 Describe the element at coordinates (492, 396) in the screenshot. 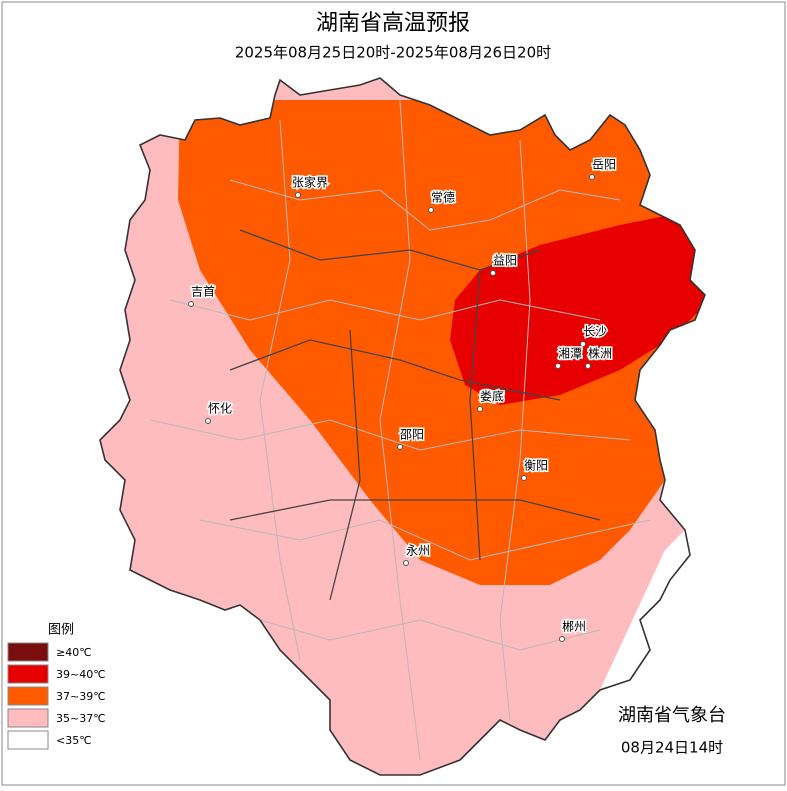

I see `city-label: 娄底` at that location.